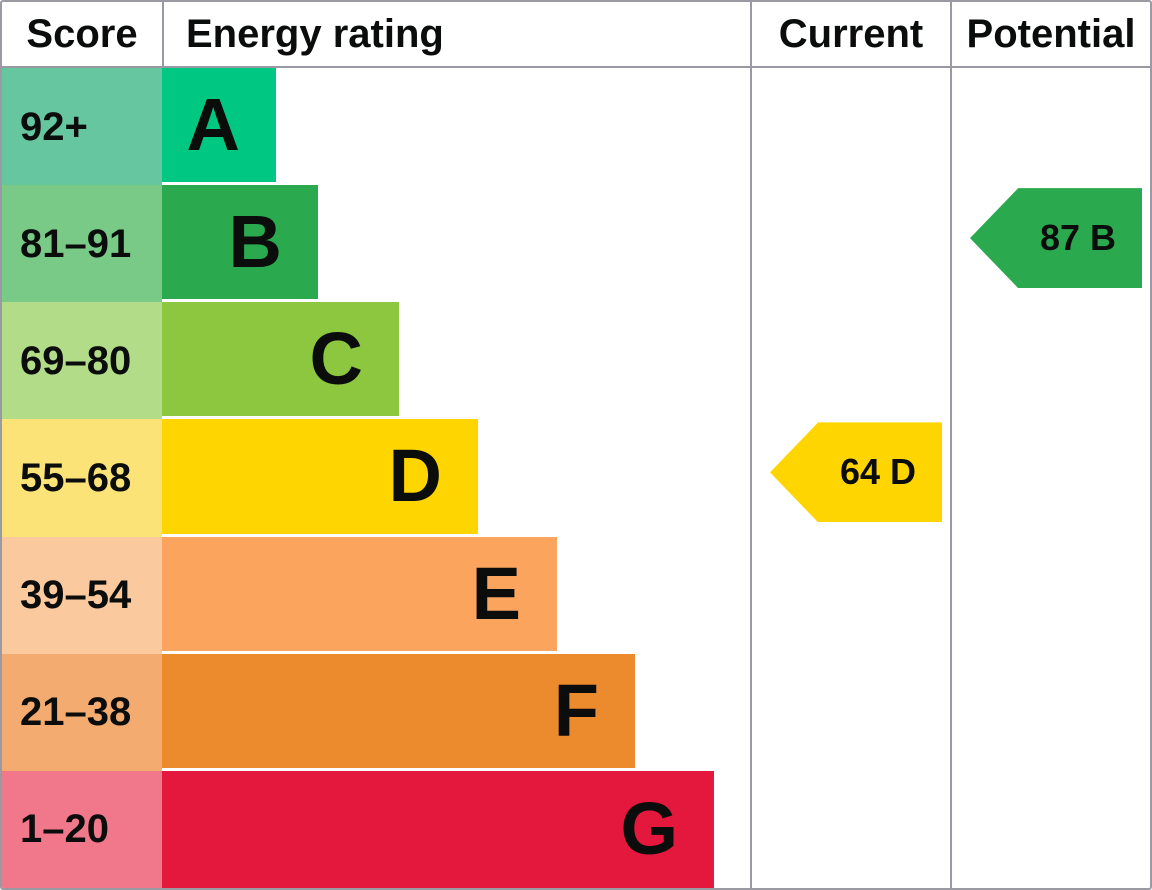 The image size is (1152, 890). Describe the element at coordinates (878, 472) in the screenshot. I see `current-rating-label: 64 D` at that location.